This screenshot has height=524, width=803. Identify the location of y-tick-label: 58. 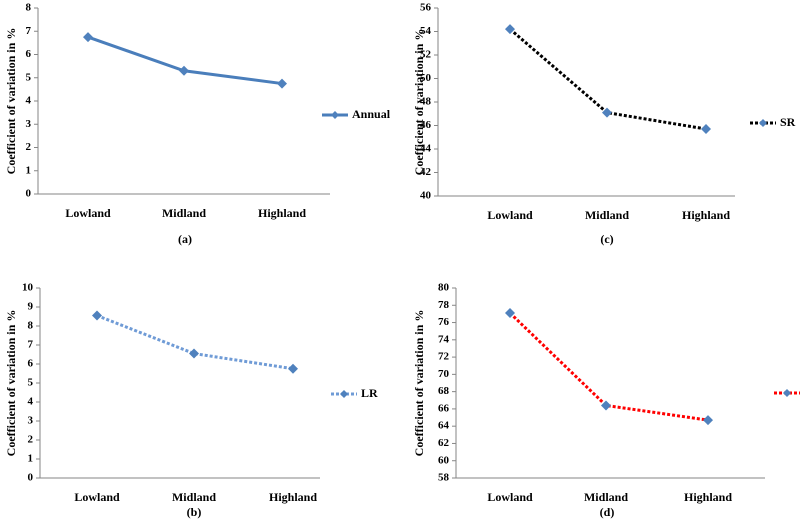
(444, 478).